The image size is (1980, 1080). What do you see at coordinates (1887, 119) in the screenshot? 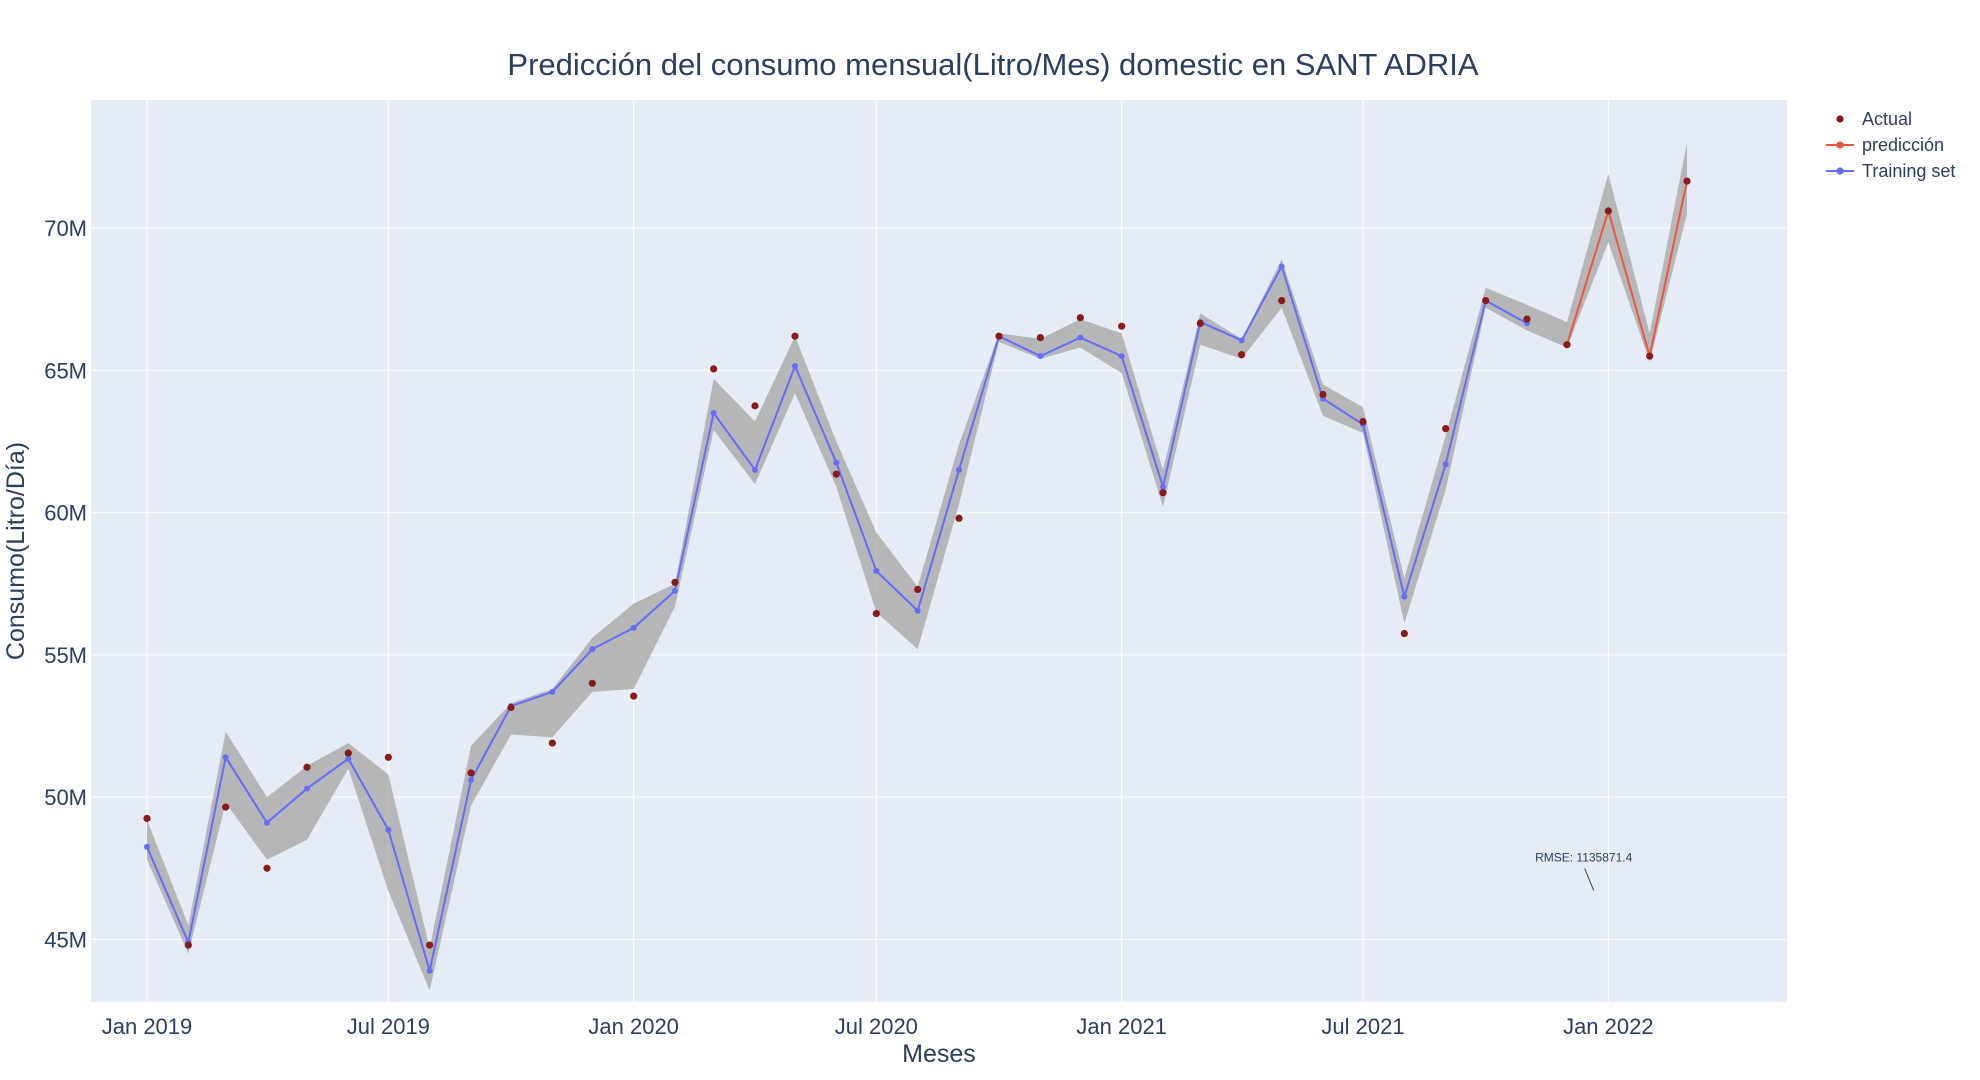
I see `legend-label: Actual` at bounding box center [1887, 119].